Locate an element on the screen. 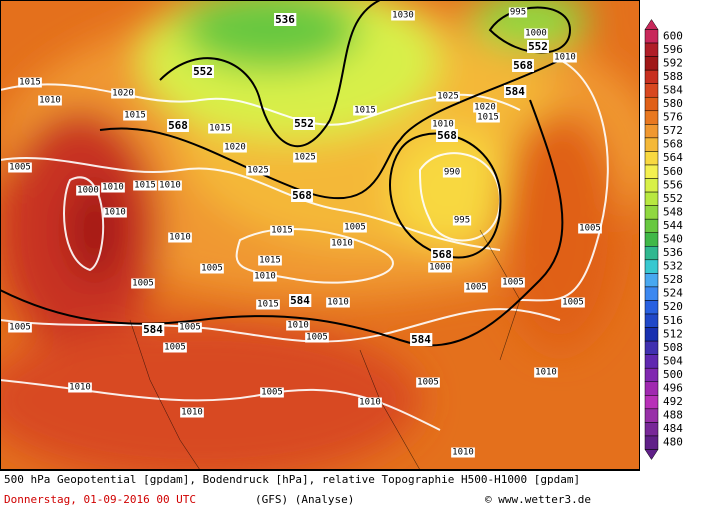 The width and height of the screenshot is (704, 513). scale-label: 480 is located at coordinates (673, 442).